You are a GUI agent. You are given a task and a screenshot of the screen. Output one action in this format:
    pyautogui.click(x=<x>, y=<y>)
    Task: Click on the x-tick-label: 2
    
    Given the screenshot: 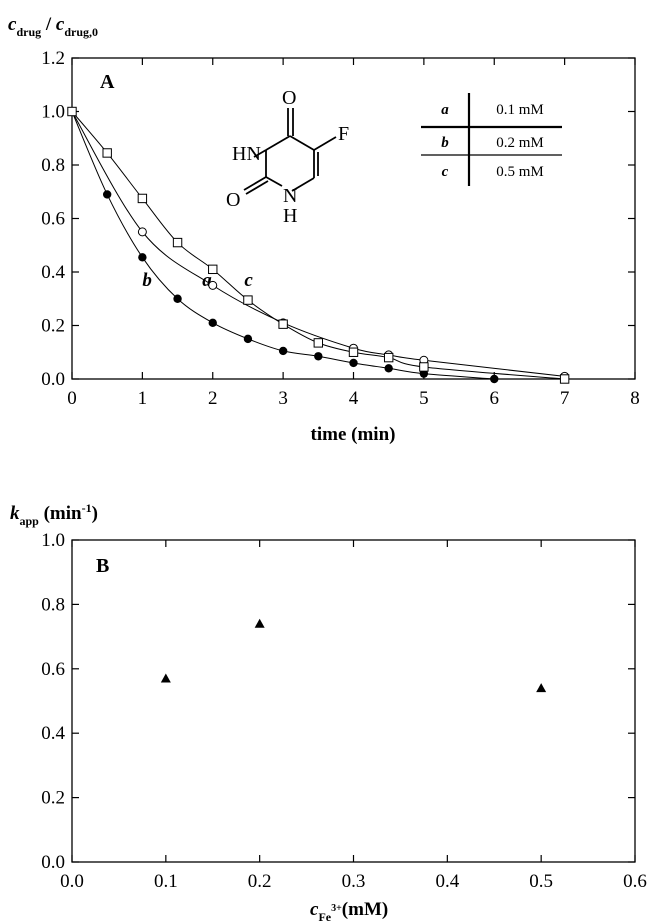 What is the action you would take?
    pyautogui.click(x=213, y=398)
    